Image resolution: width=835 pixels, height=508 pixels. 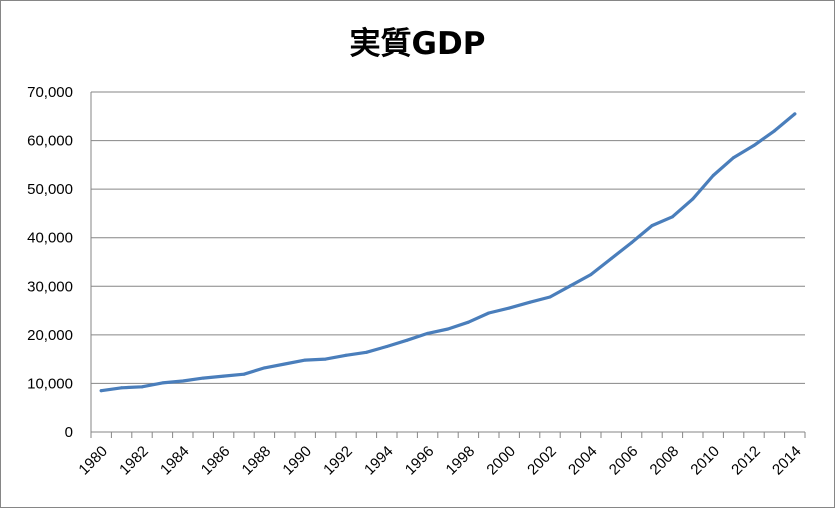 I want to click on x-tick-label: 1990, so click(x=297, y=461).